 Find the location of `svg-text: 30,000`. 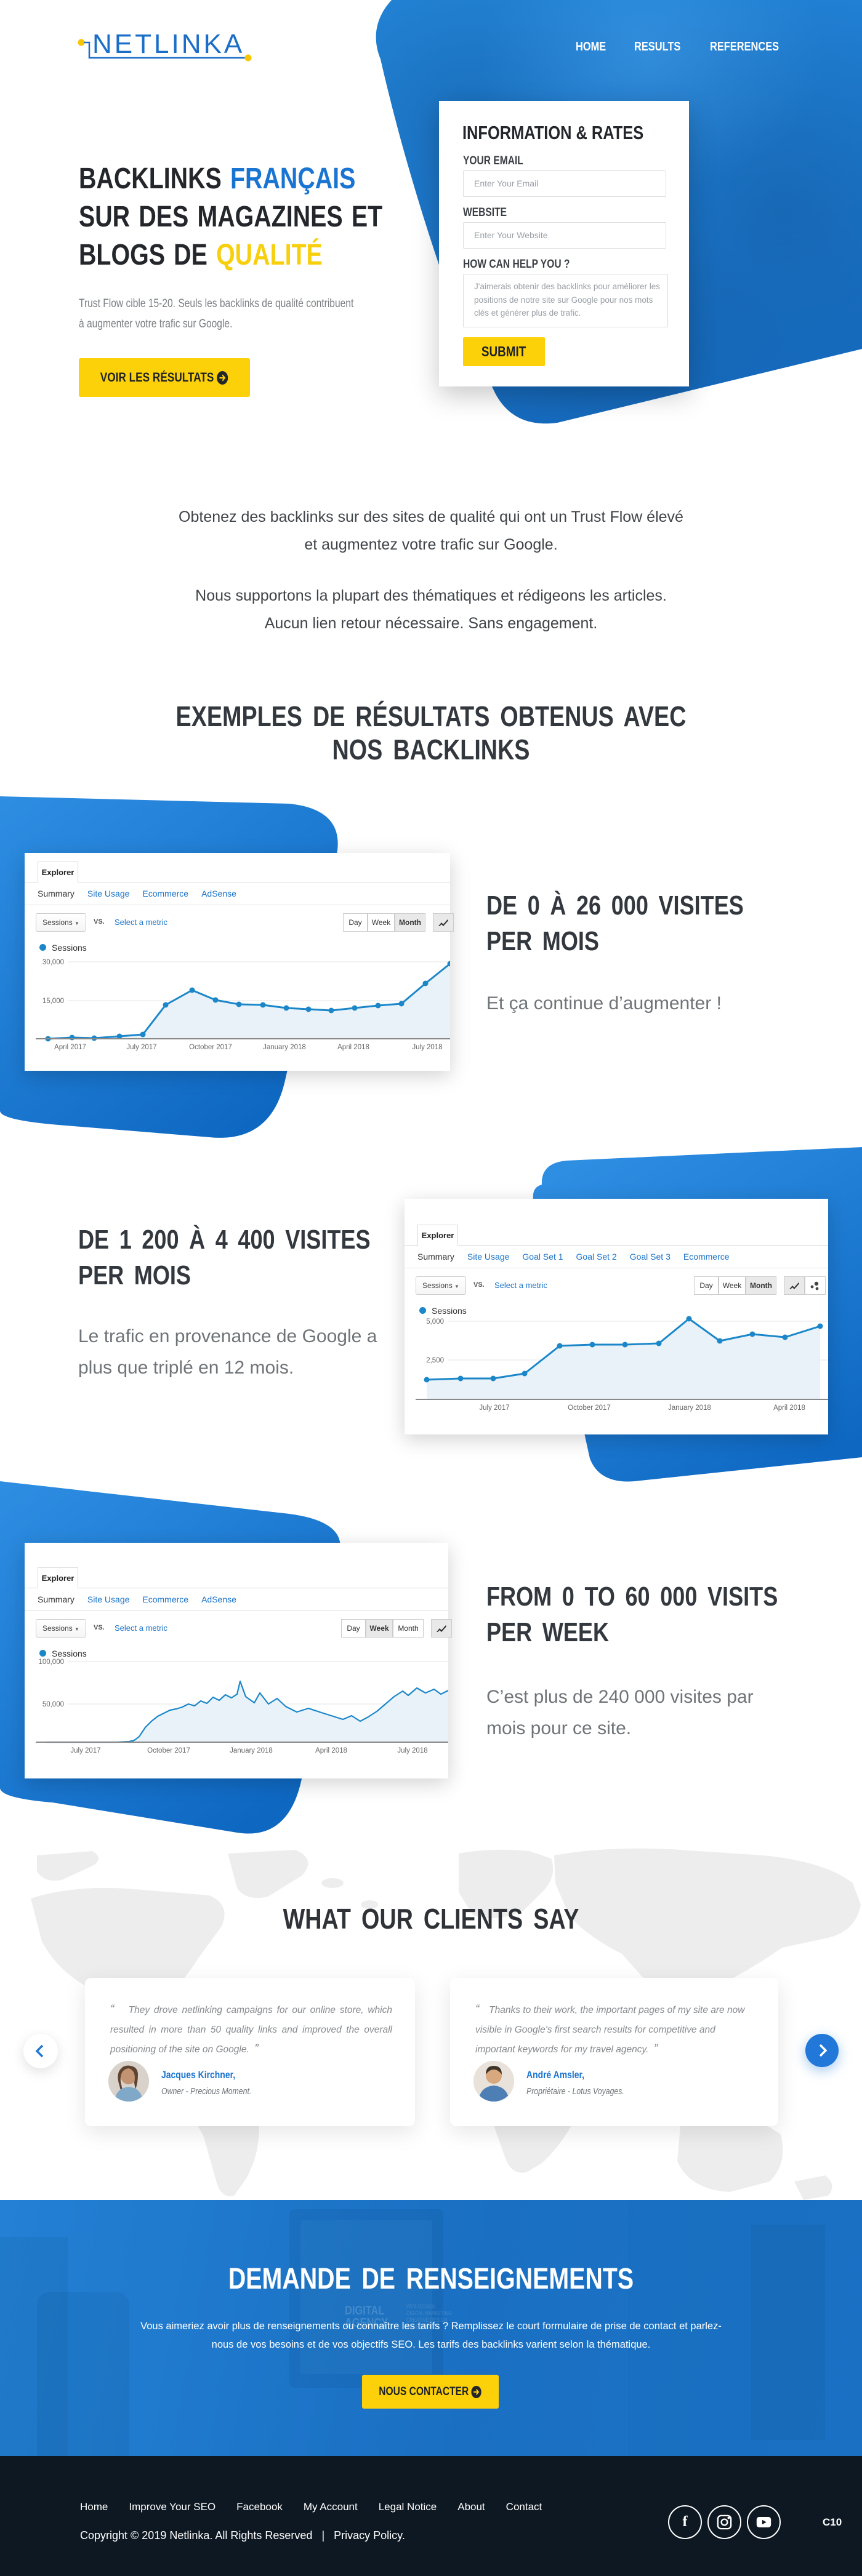

svg-text: 30,000 is located at coordinates (53, 962).